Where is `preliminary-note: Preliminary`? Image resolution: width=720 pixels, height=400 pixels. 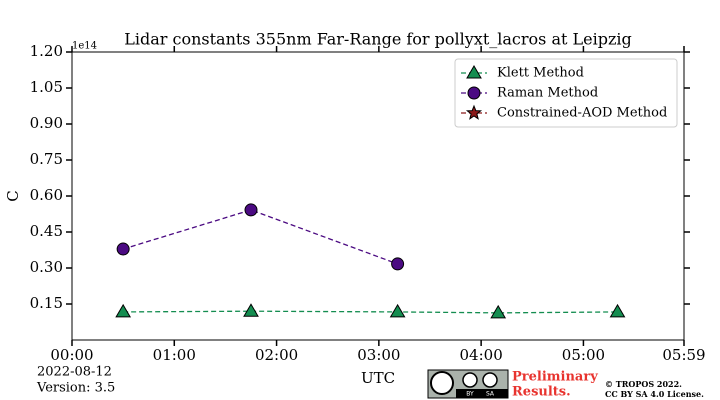 preliminary-note: Preliminary is located at coordinates (555, 377).